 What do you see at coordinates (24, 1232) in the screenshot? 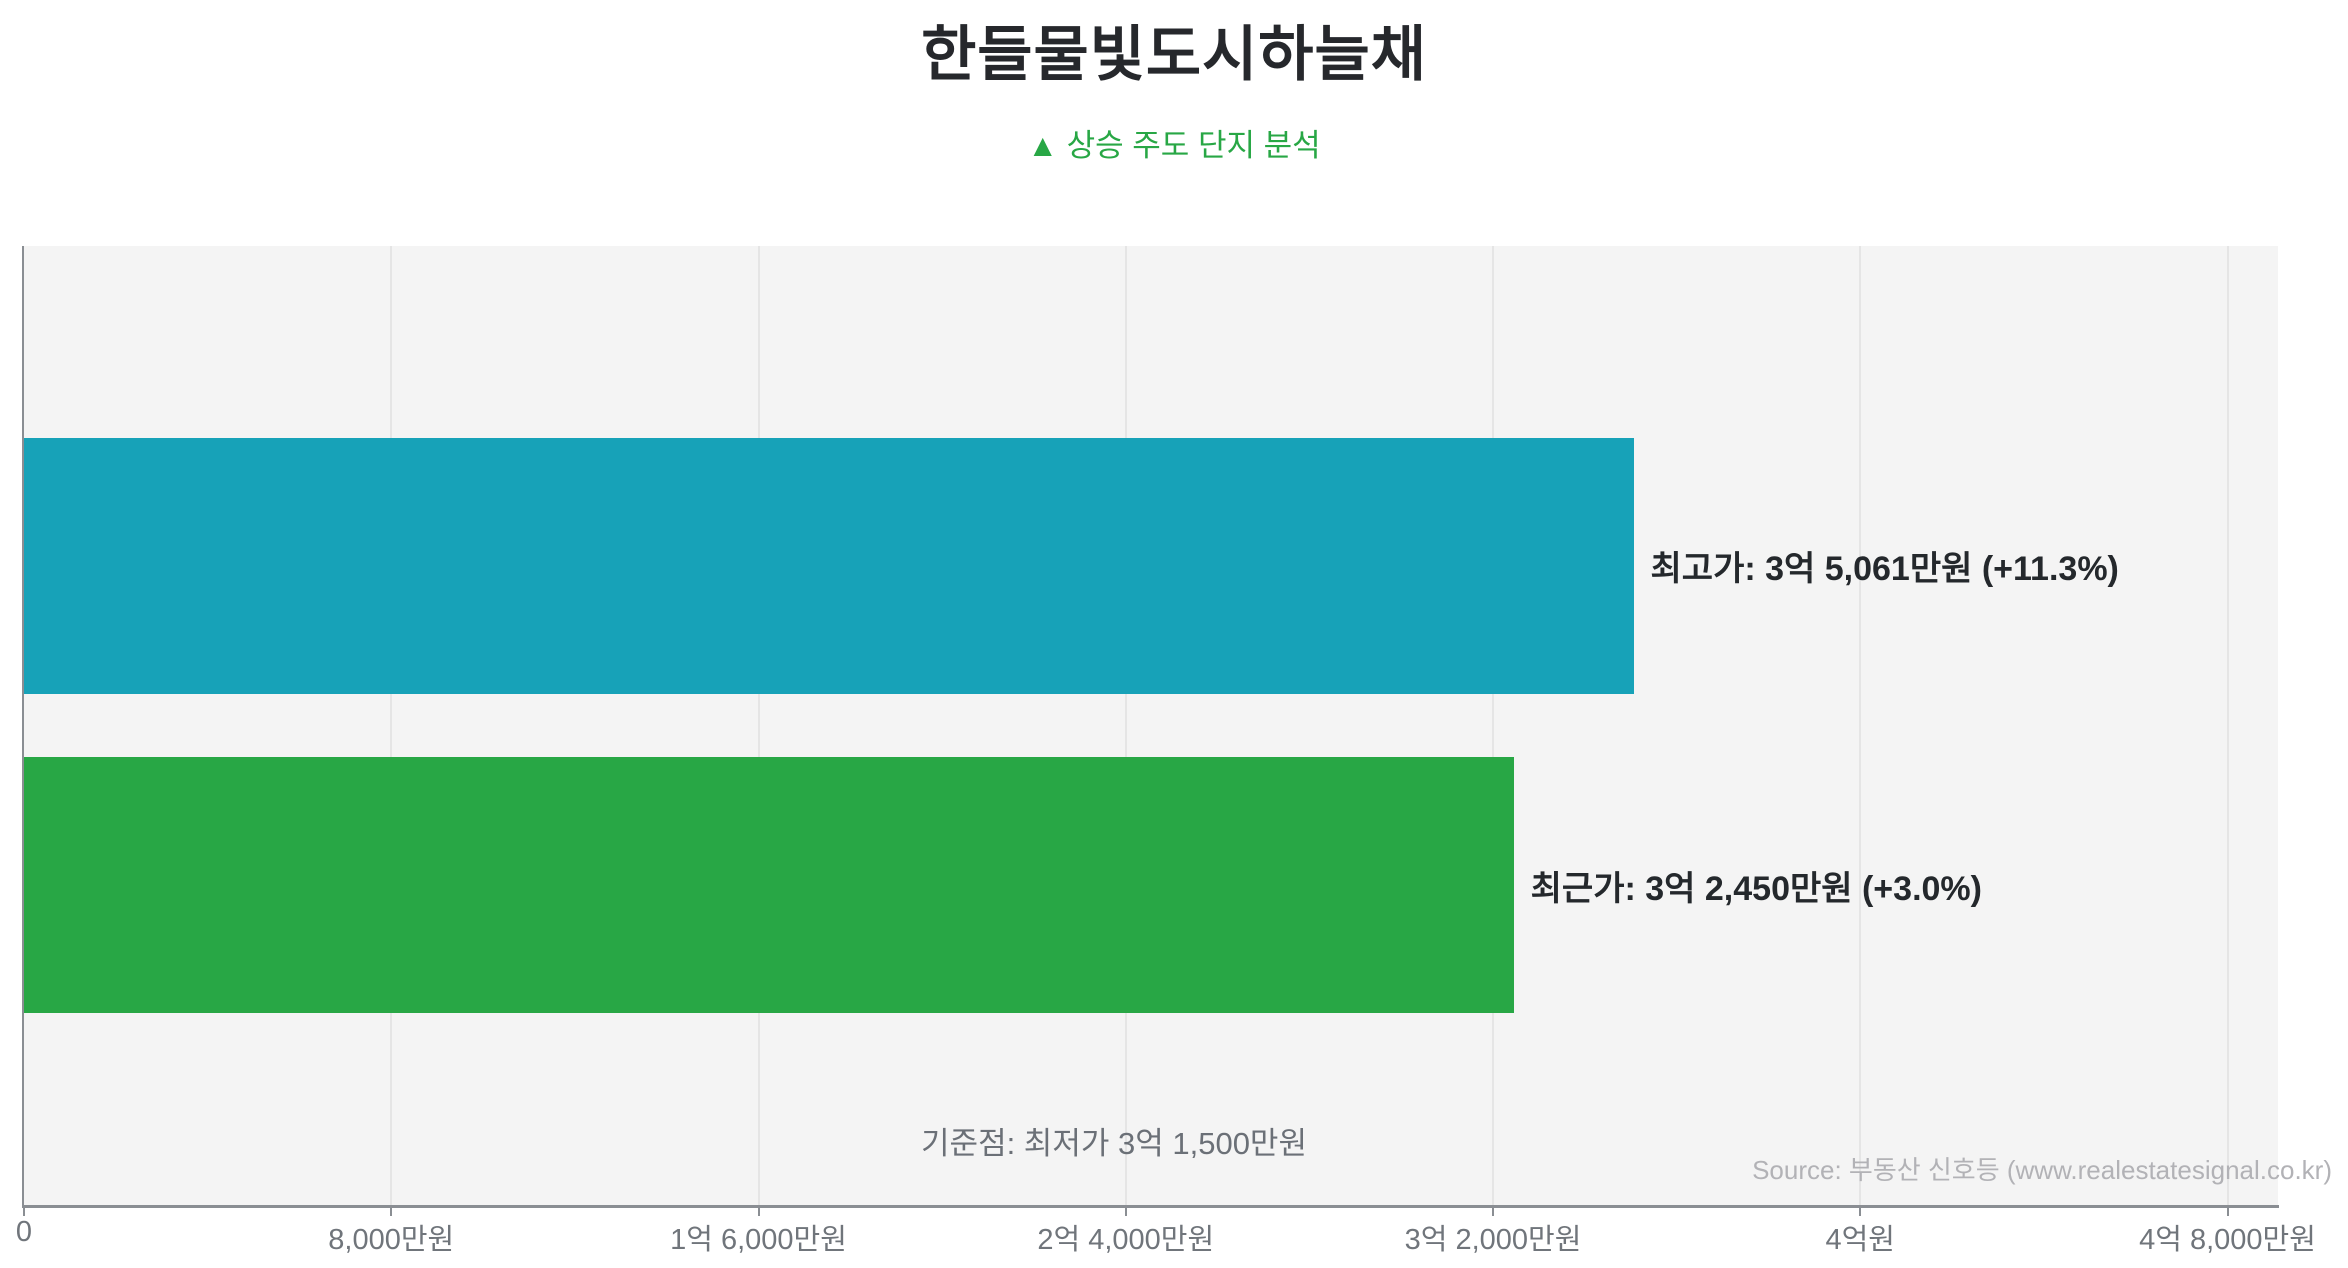
I see `axis-tick-label: 0` at bounding box center [24, 1232].